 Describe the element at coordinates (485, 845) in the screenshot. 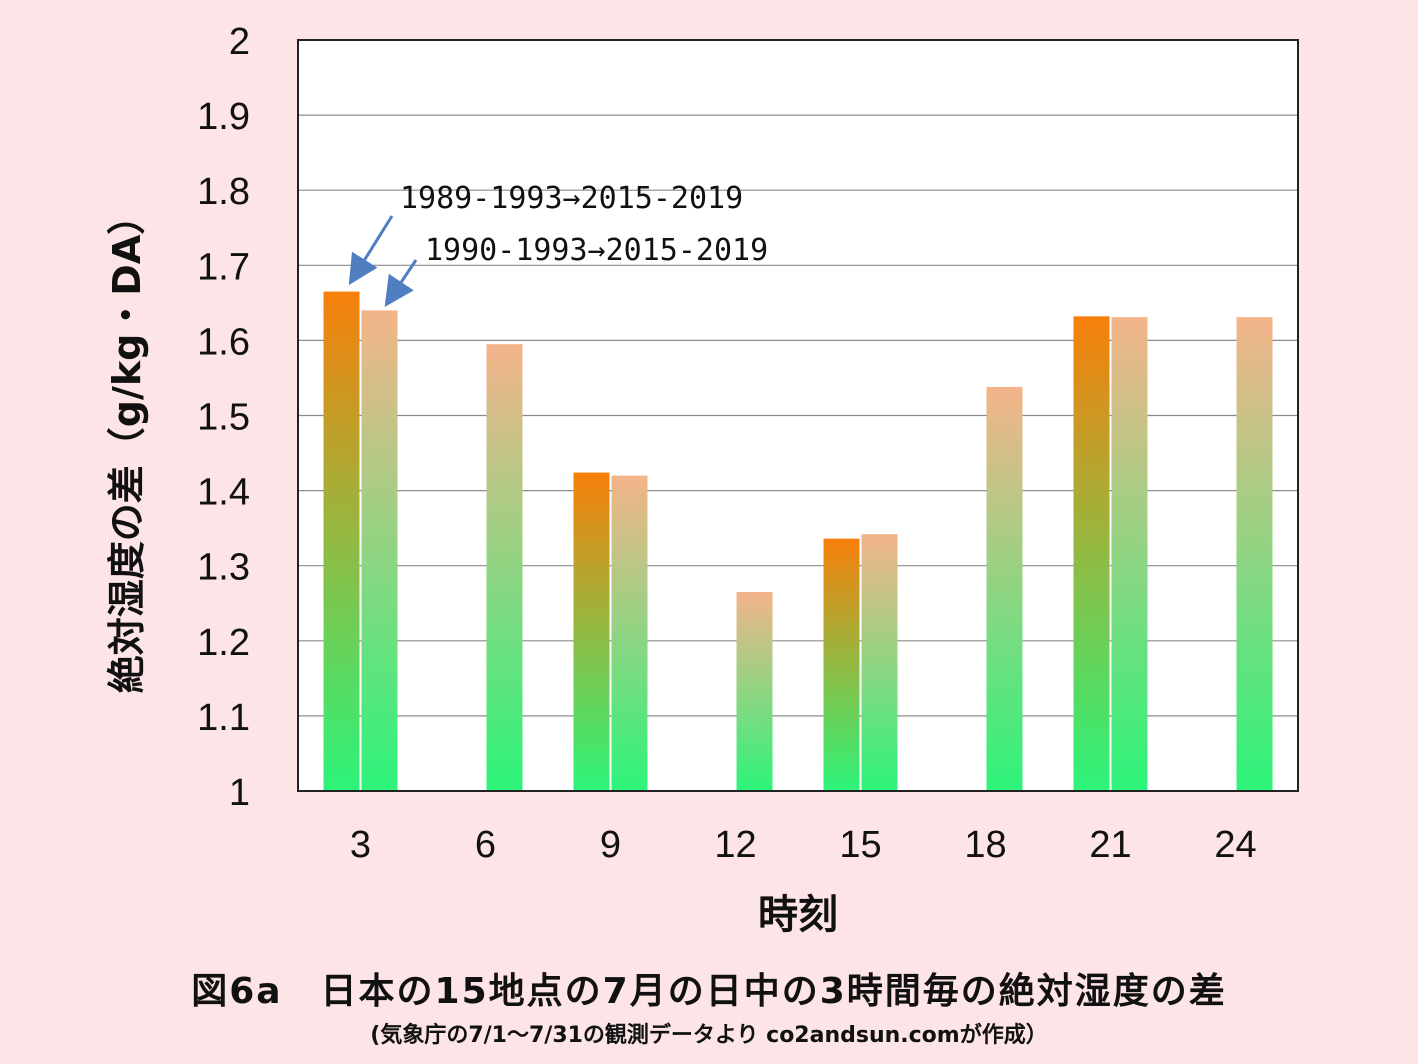

I see `x-tick-label: 6` at that location.